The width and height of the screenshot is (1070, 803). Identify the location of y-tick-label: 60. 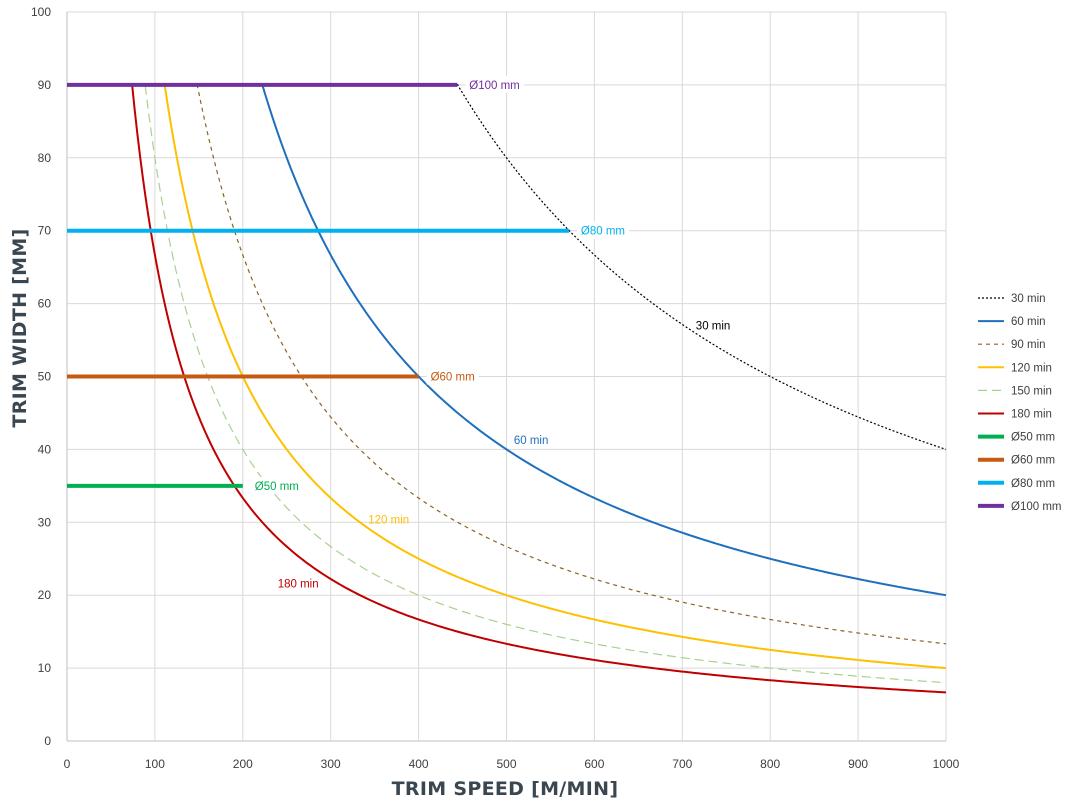
(45, 304).